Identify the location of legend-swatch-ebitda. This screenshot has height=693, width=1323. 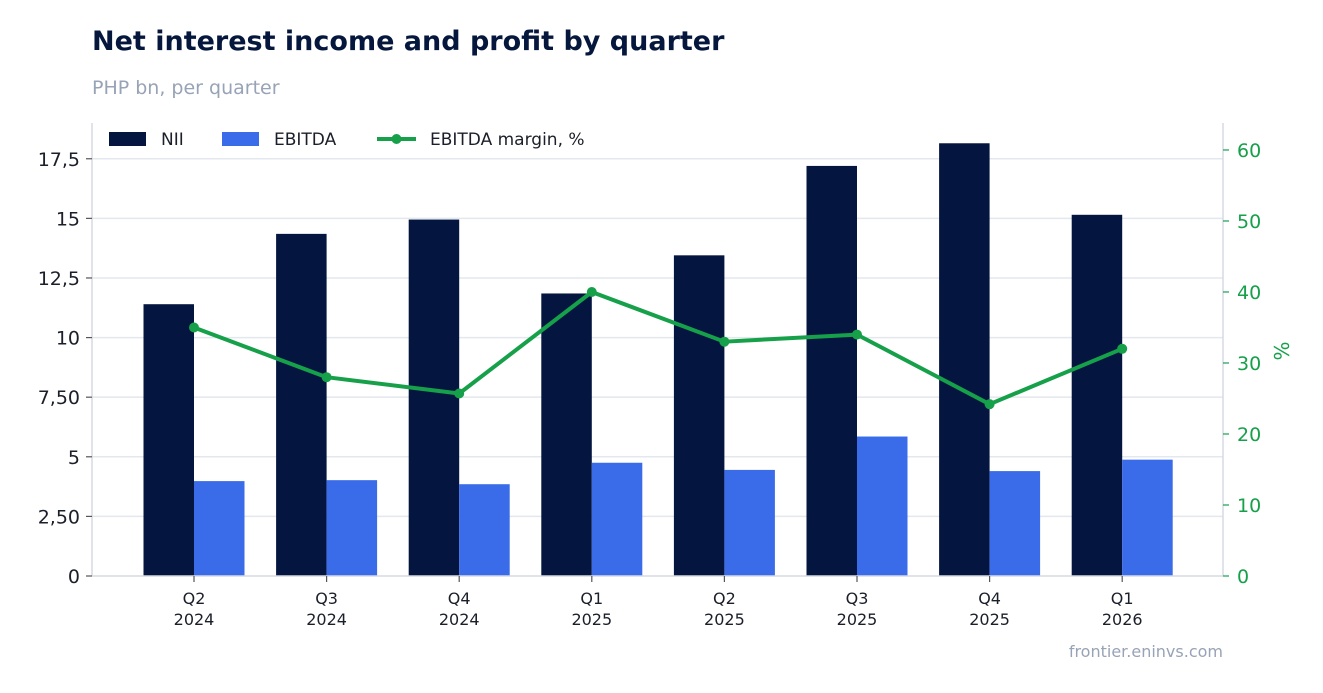
(240, 139).